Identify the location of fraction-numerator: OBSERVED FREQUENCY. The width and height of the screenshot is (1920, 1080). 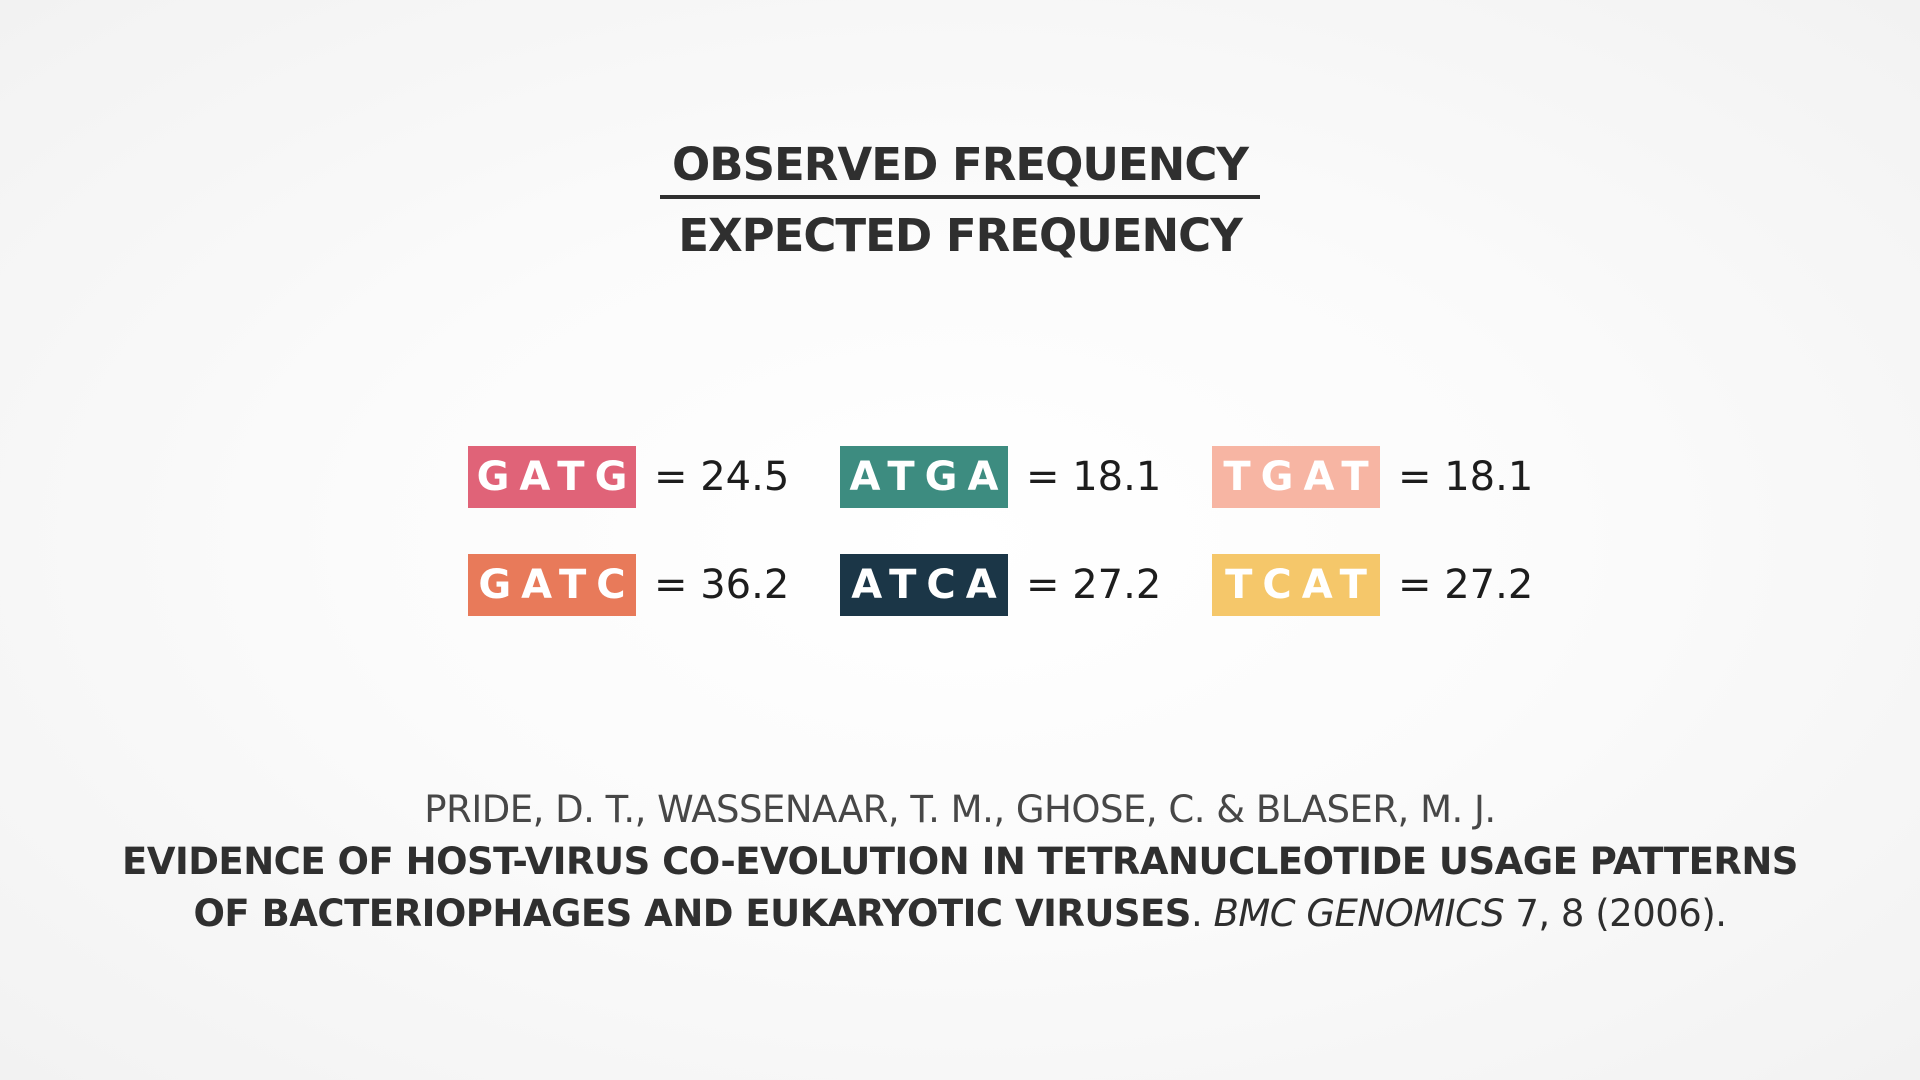
(960, 164).